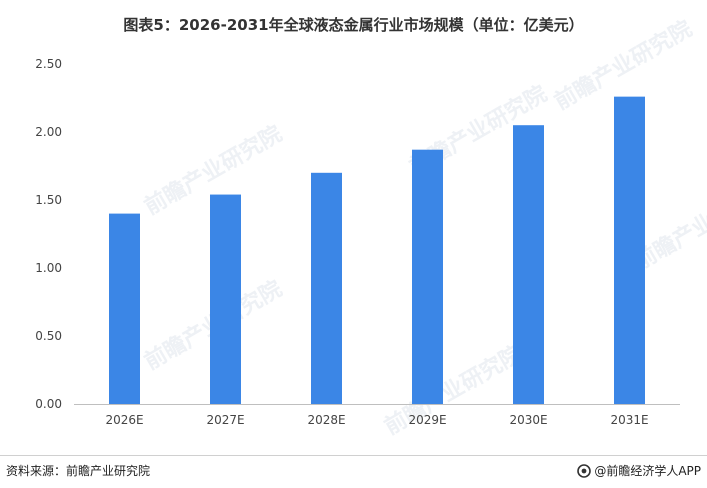  What do you see at coordinates (48, 234) in the screenshot?
I see `y-tick-labels: 0.00 0.50 1.00 1.50 2.00 2.50` at bounding box center [48, 234].